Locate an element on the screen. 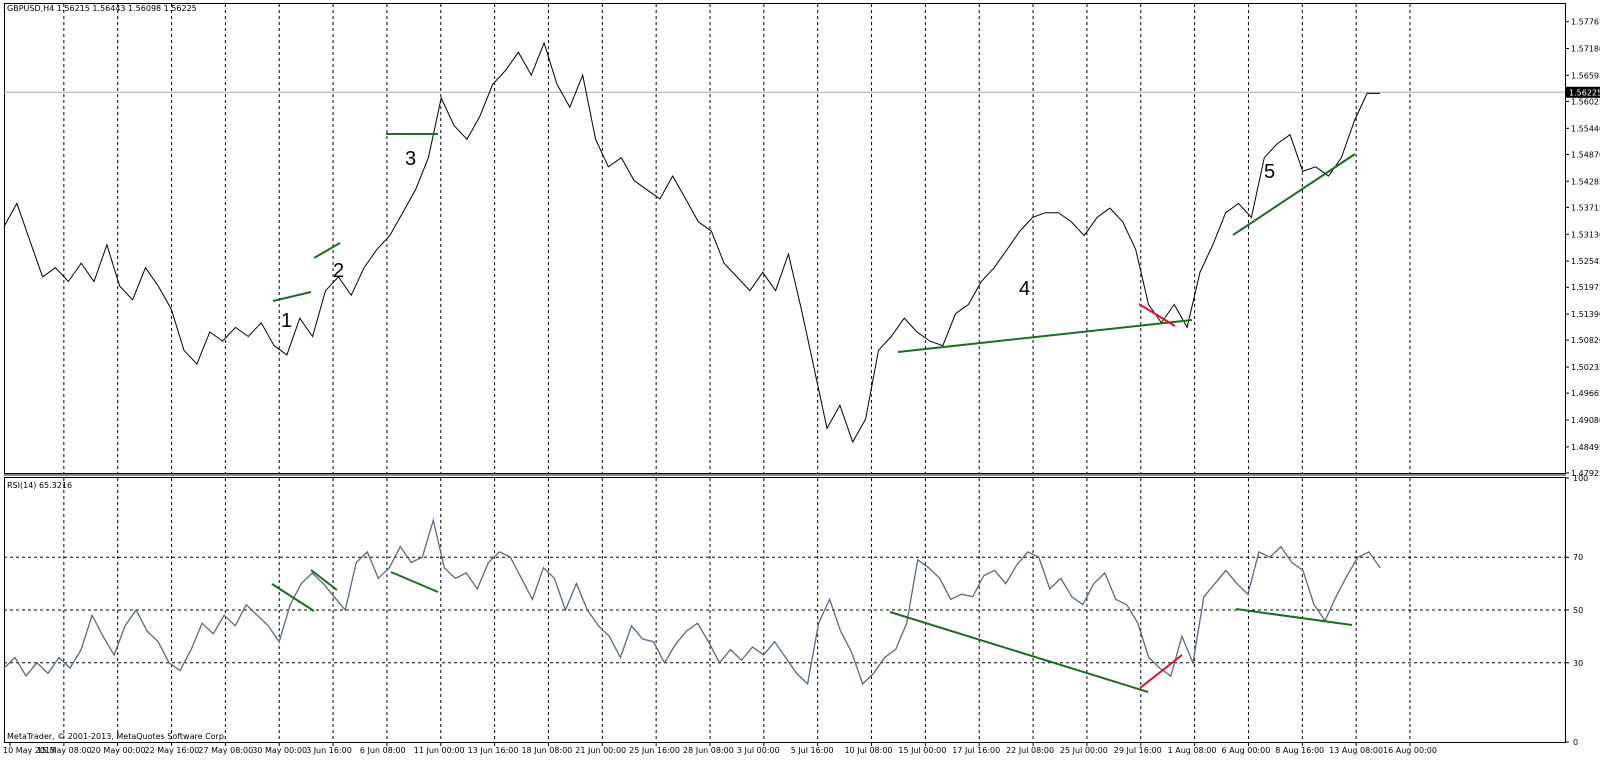 Image resolution: width=1600 pixels, height=773 pixels. current-price-badge is located at coordinates (1583, 92).